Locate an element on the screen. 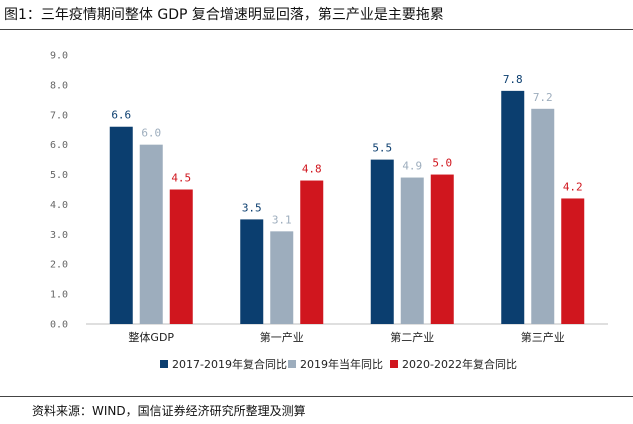  data-label: 4.9 is located at coordinates (412, 166).